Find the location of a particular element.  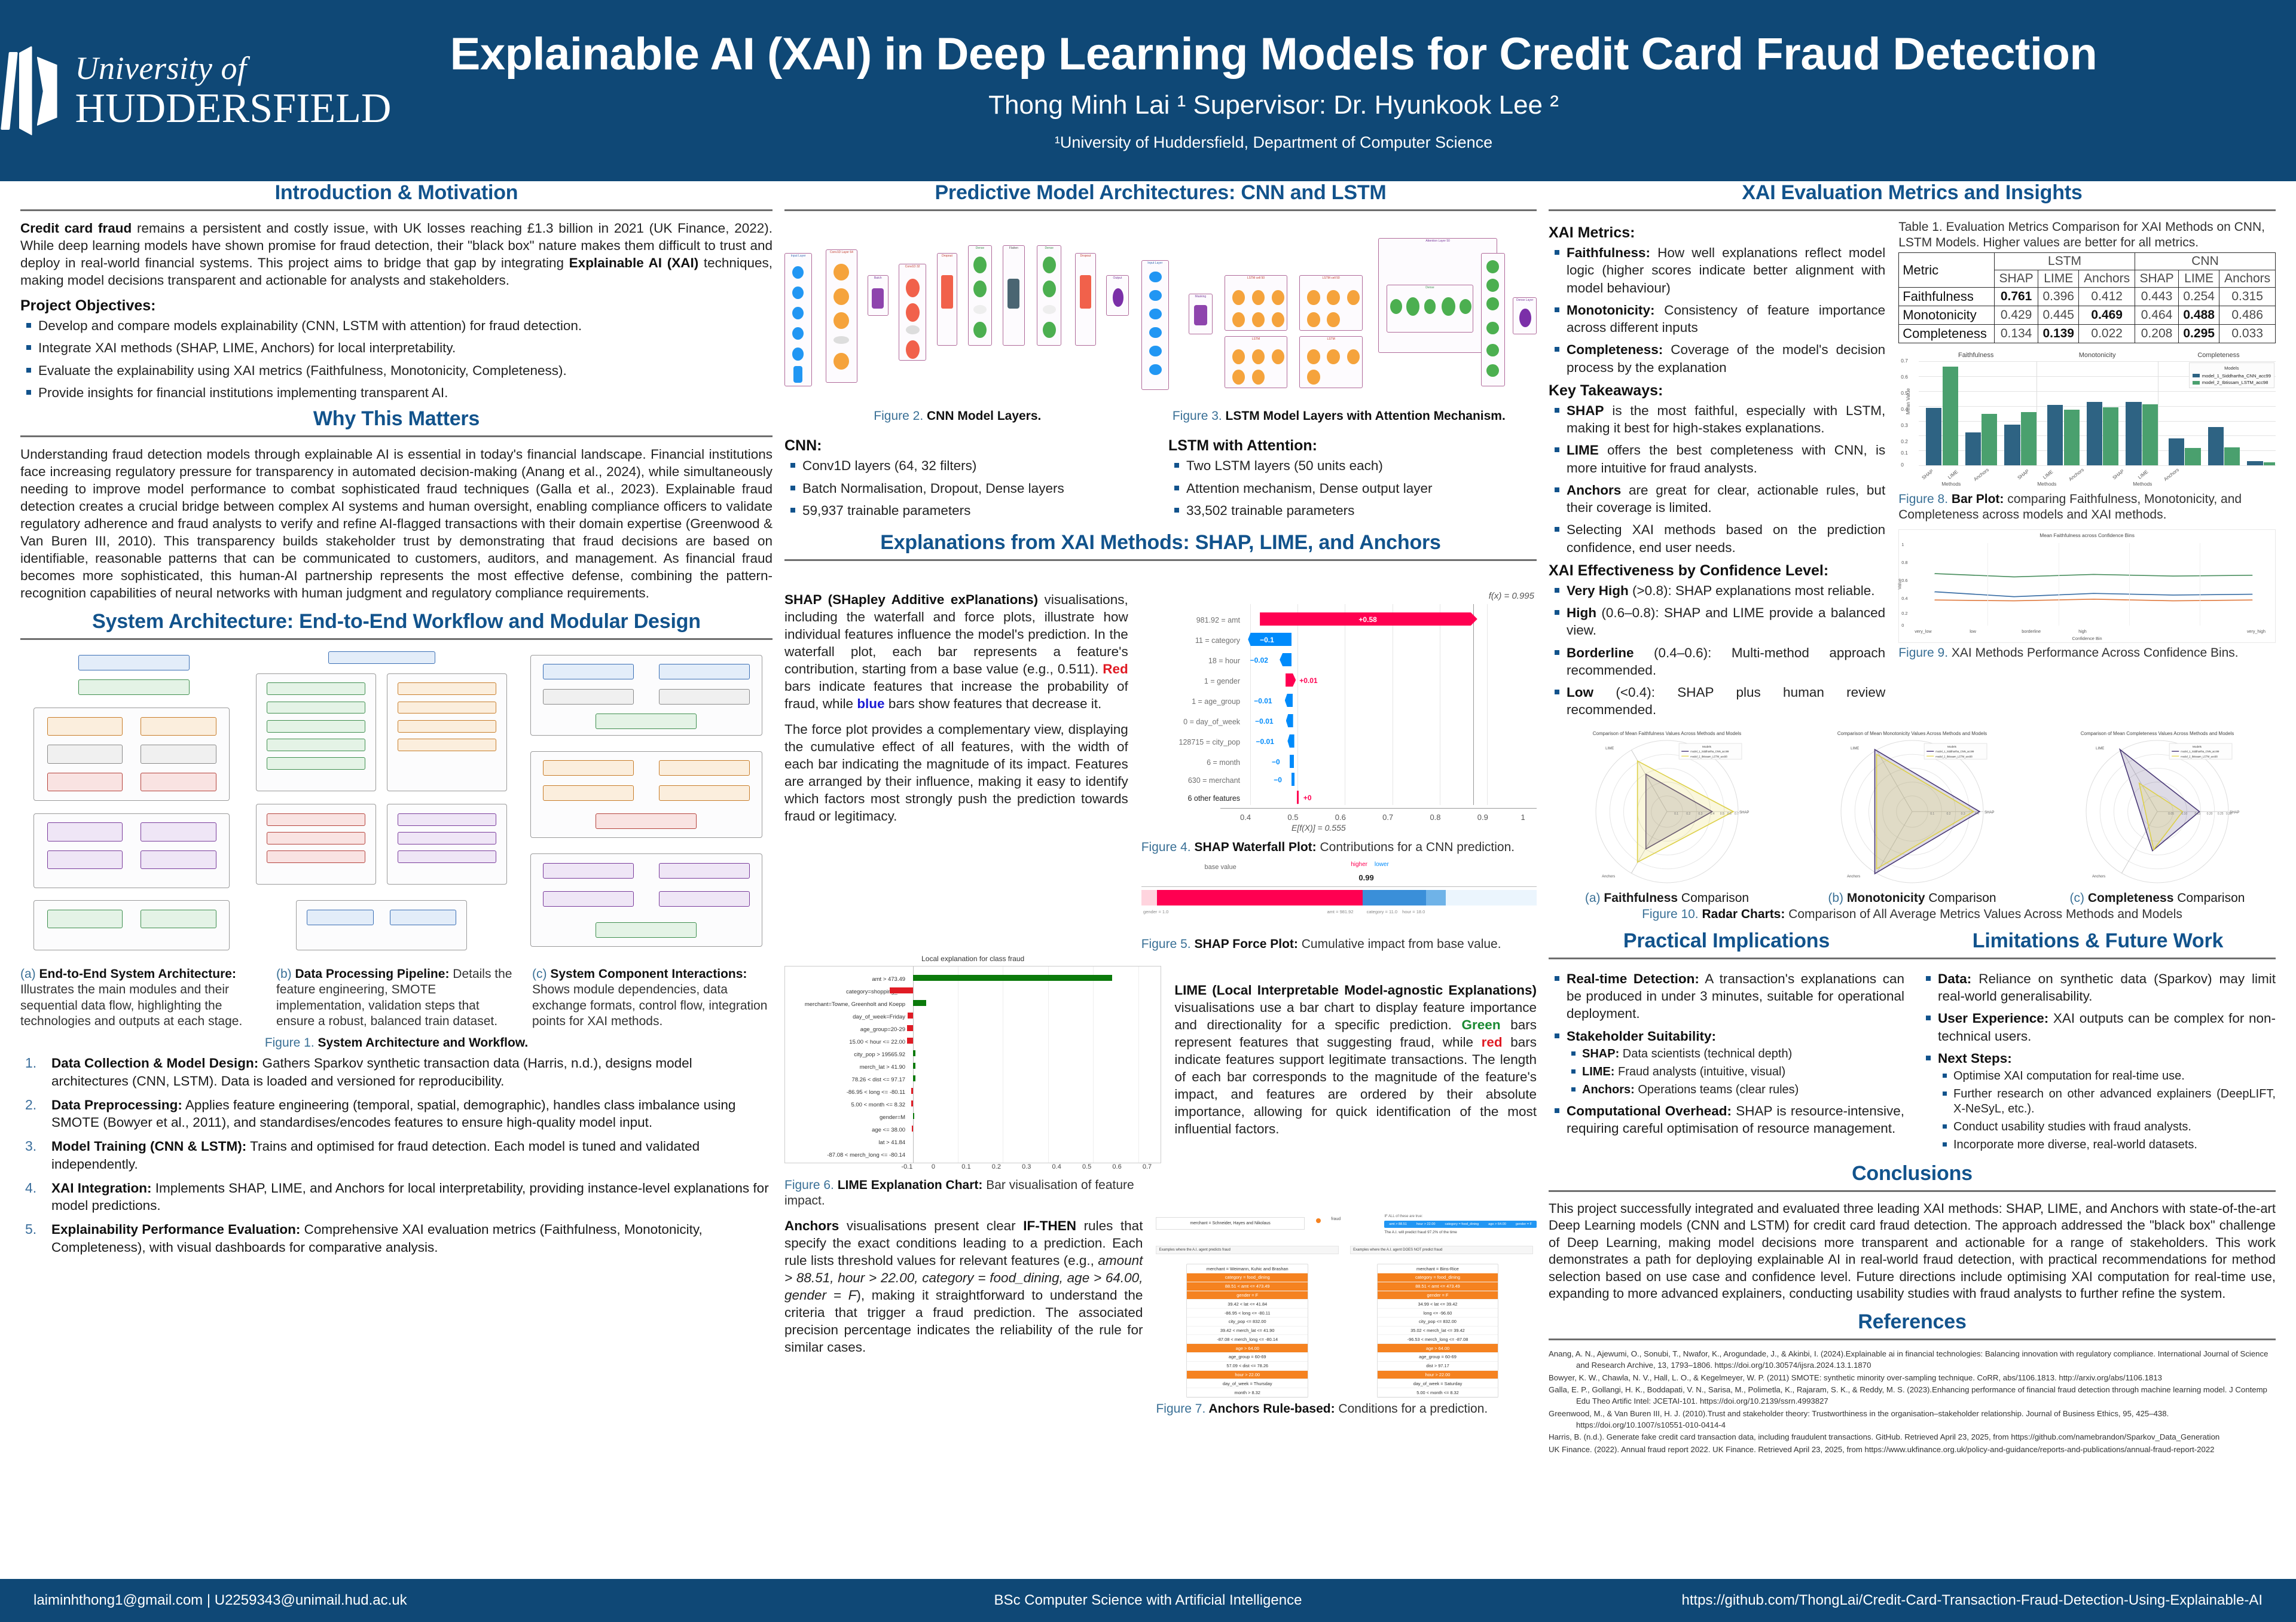

bar-ylabel: Mean Value is located at coordinates (1908, 401).